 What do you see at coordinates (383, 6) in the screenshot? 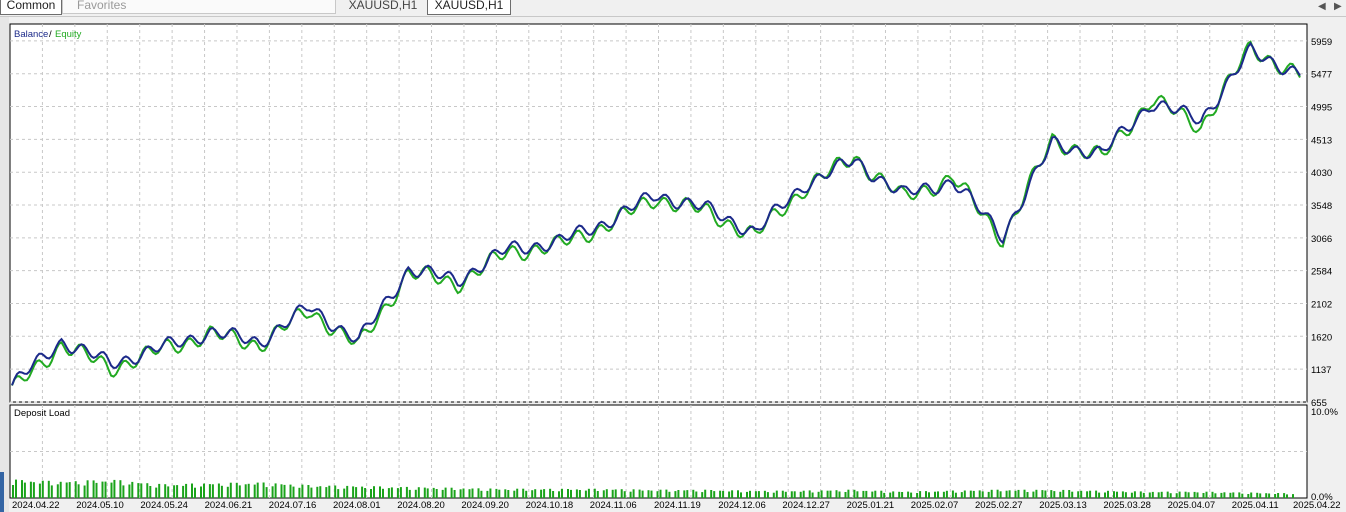
I see `tab-chart-xauusd-1: XAUUSD,H1` at bounding box center [383, 6].